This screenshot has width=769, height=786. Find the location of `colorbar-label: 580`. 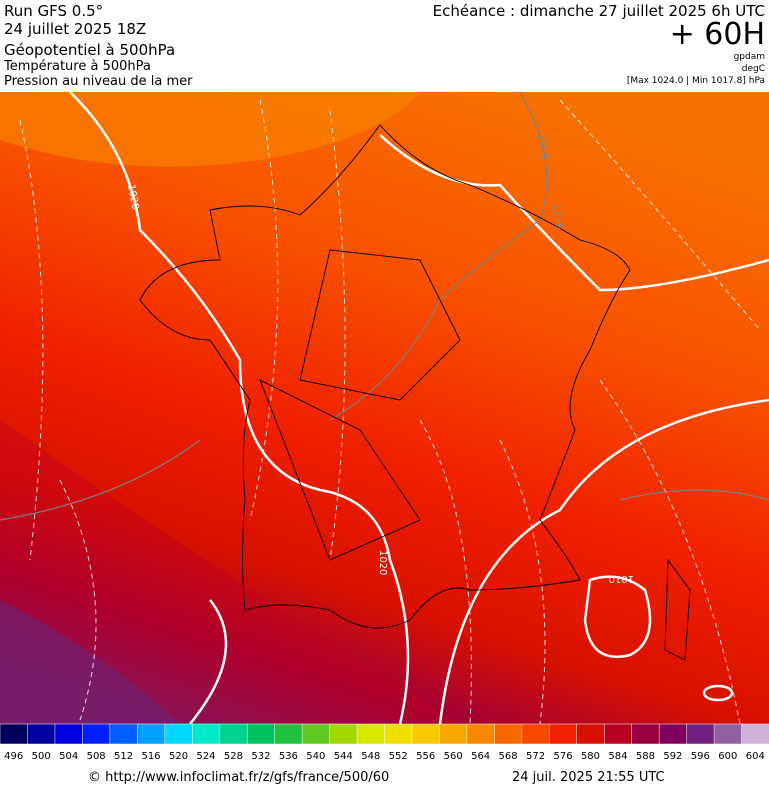

colorbar-label: 580 is located at coordinates (590, 756).